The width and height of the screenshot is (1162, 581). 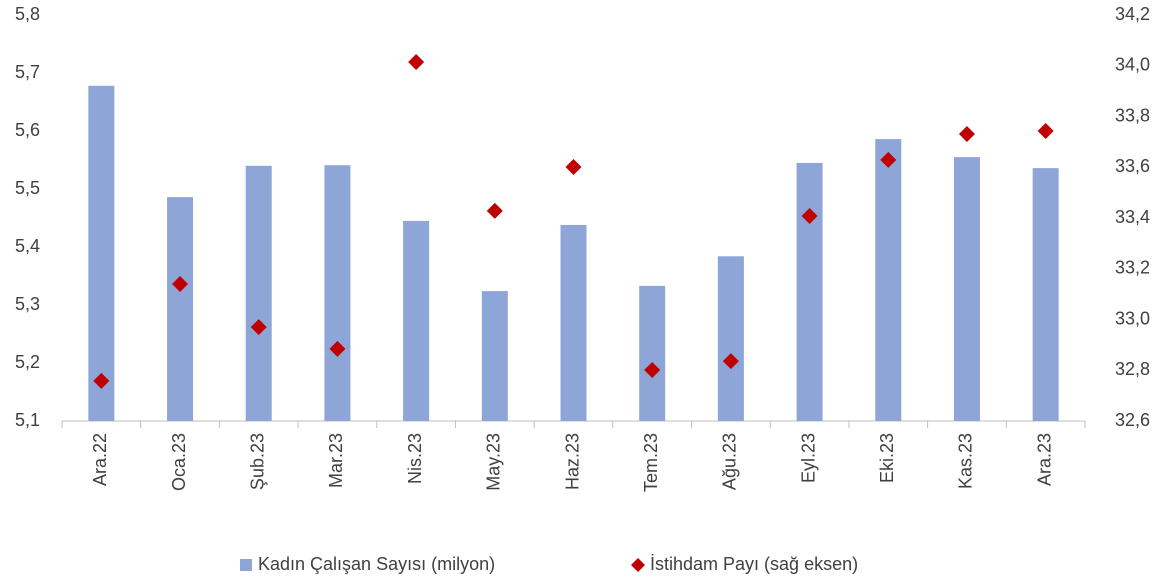 What do you see at coordinates (100, 459) in the screenshot?
I see `x-tick-label: Ara.22` at bounding box center [100, 459].